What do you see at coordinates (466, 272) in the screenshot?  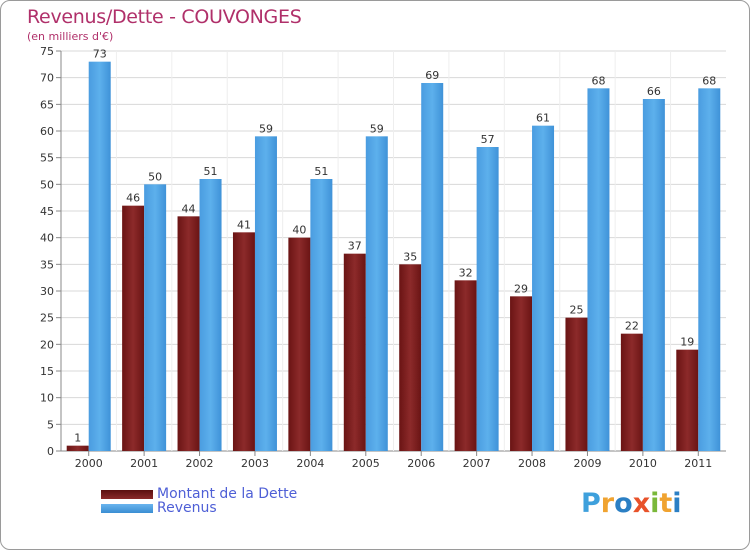 I see `data-label-dette-2007: 32` at bounding box center [466, 272].